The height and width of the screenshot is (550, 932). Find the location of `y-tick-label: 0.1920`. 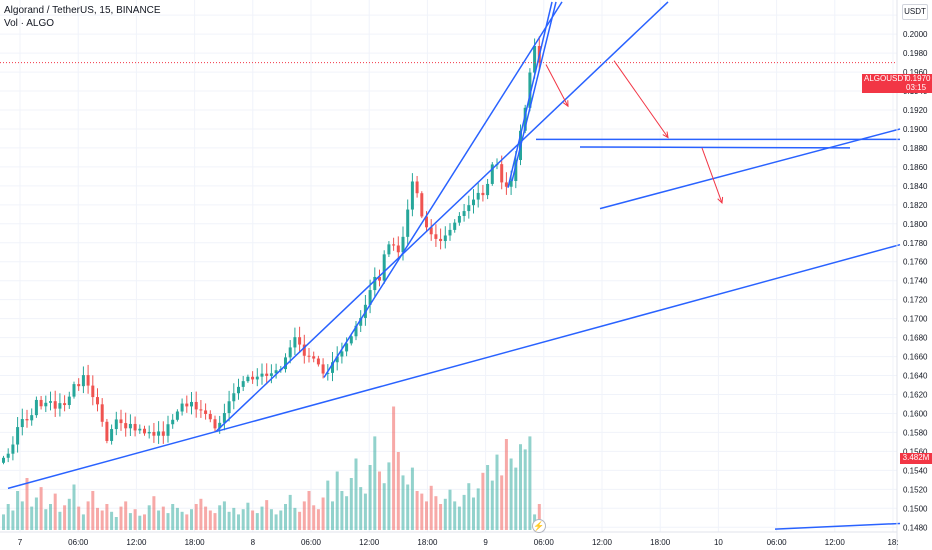

y-tick-label: 0.1920 is located at coordinates (915, 110).